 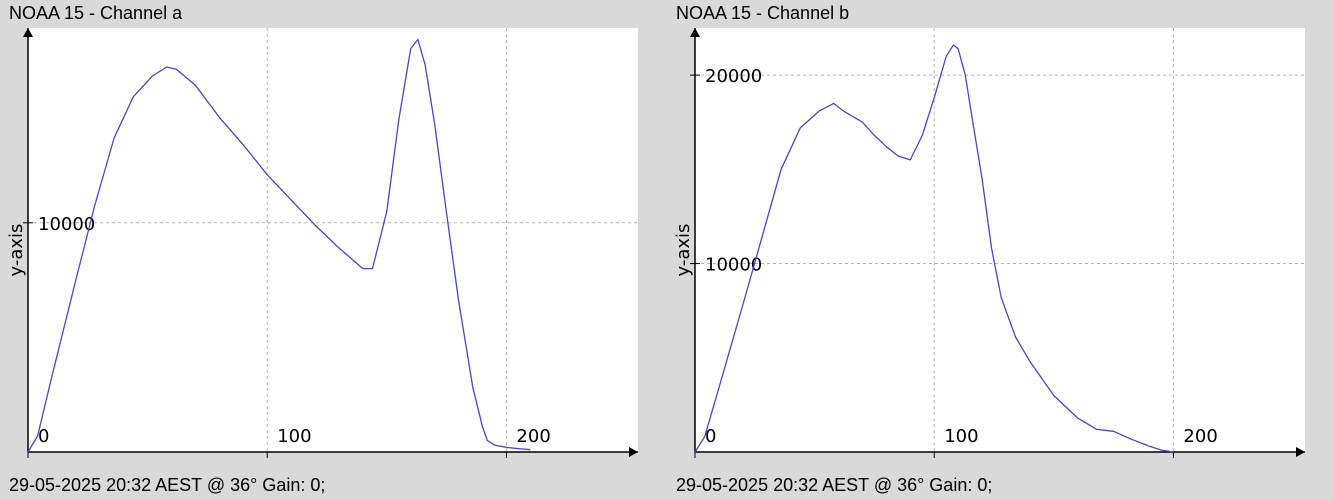 What do you see at coordinates (96, 13) in the screenshot?
I see `chart-title: NOAA 15 - Channel a` at bounding box center [96, 13].